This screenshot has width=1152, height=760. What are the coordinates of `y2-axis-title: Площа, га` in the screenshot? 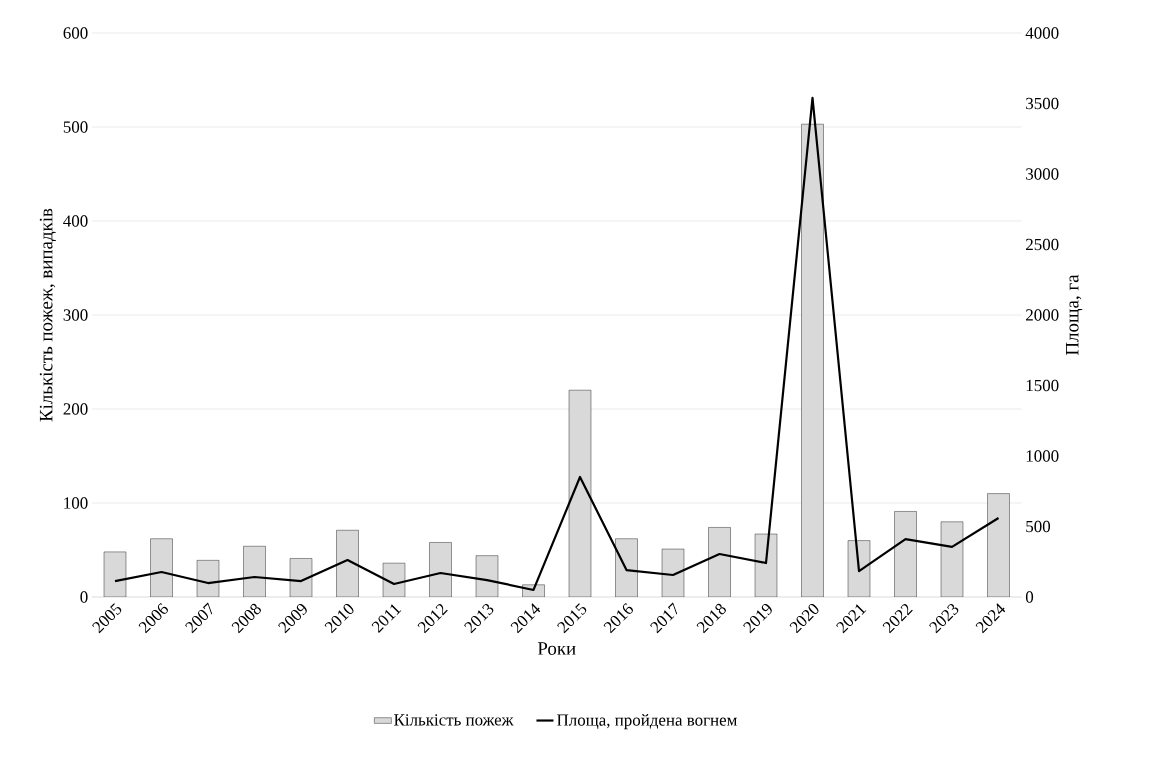 It's located at (1074, 315).